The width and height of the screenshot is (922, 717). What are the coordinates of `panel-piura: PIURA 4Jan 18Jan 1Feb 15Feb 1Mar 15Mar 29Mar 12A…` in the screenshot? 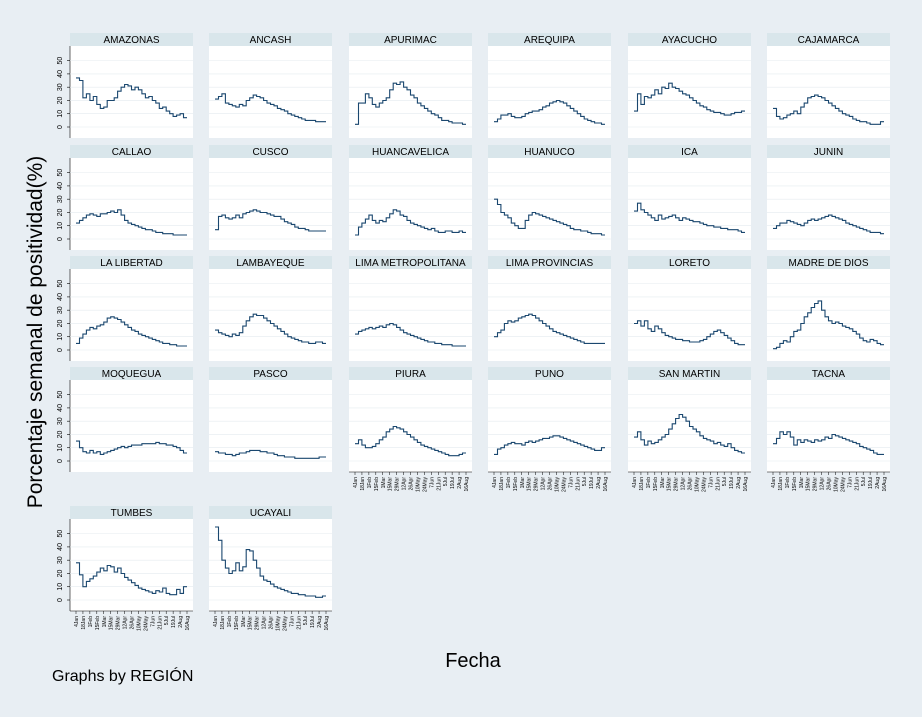 It's located at (410, 429).